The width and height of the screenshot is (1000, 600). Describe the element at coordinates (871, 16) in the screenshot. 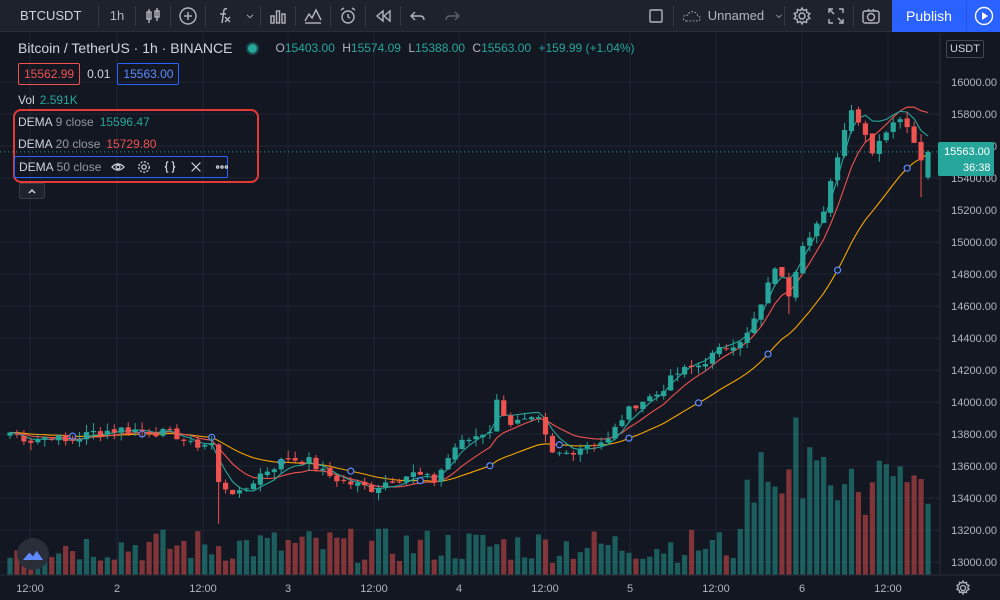

I see `camera-icon` at that location.